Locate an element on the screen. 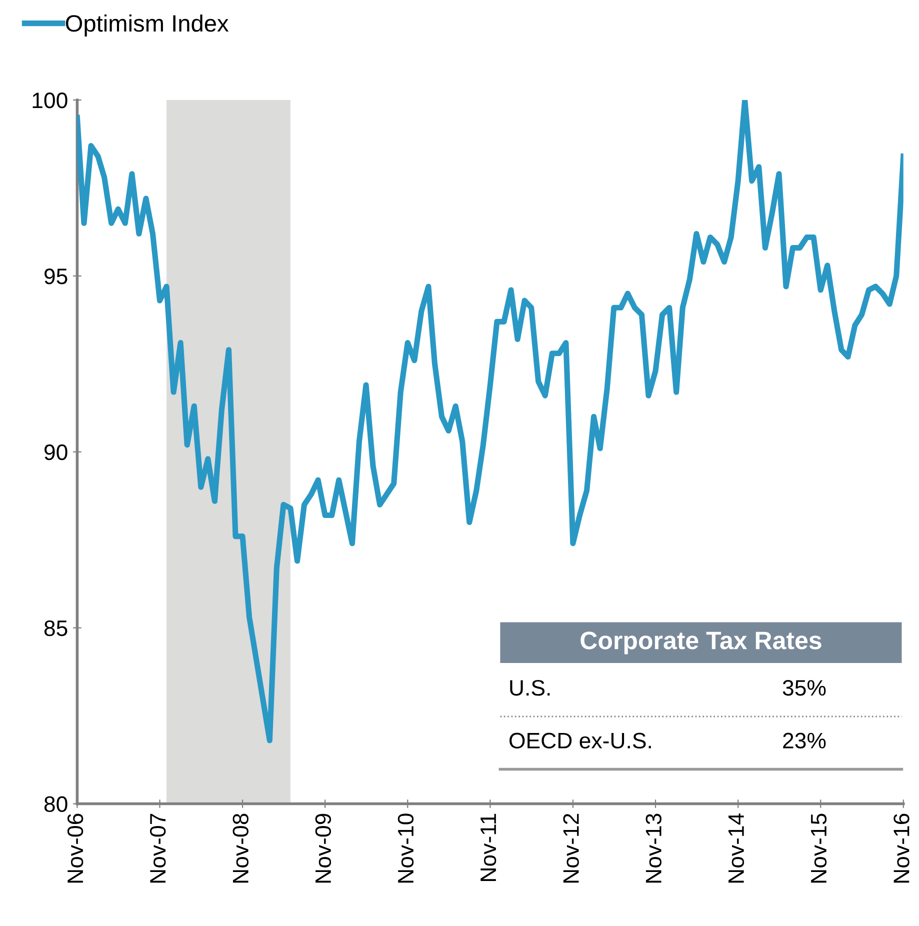  annotation: 23% is located at coordinates (804, 740).